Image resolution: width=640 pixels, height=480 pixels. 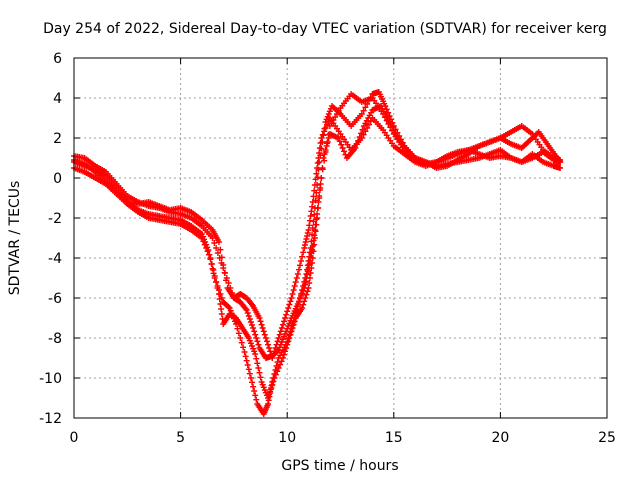 I want to click on x-tick-label: 15, so click(x=394, y=438).